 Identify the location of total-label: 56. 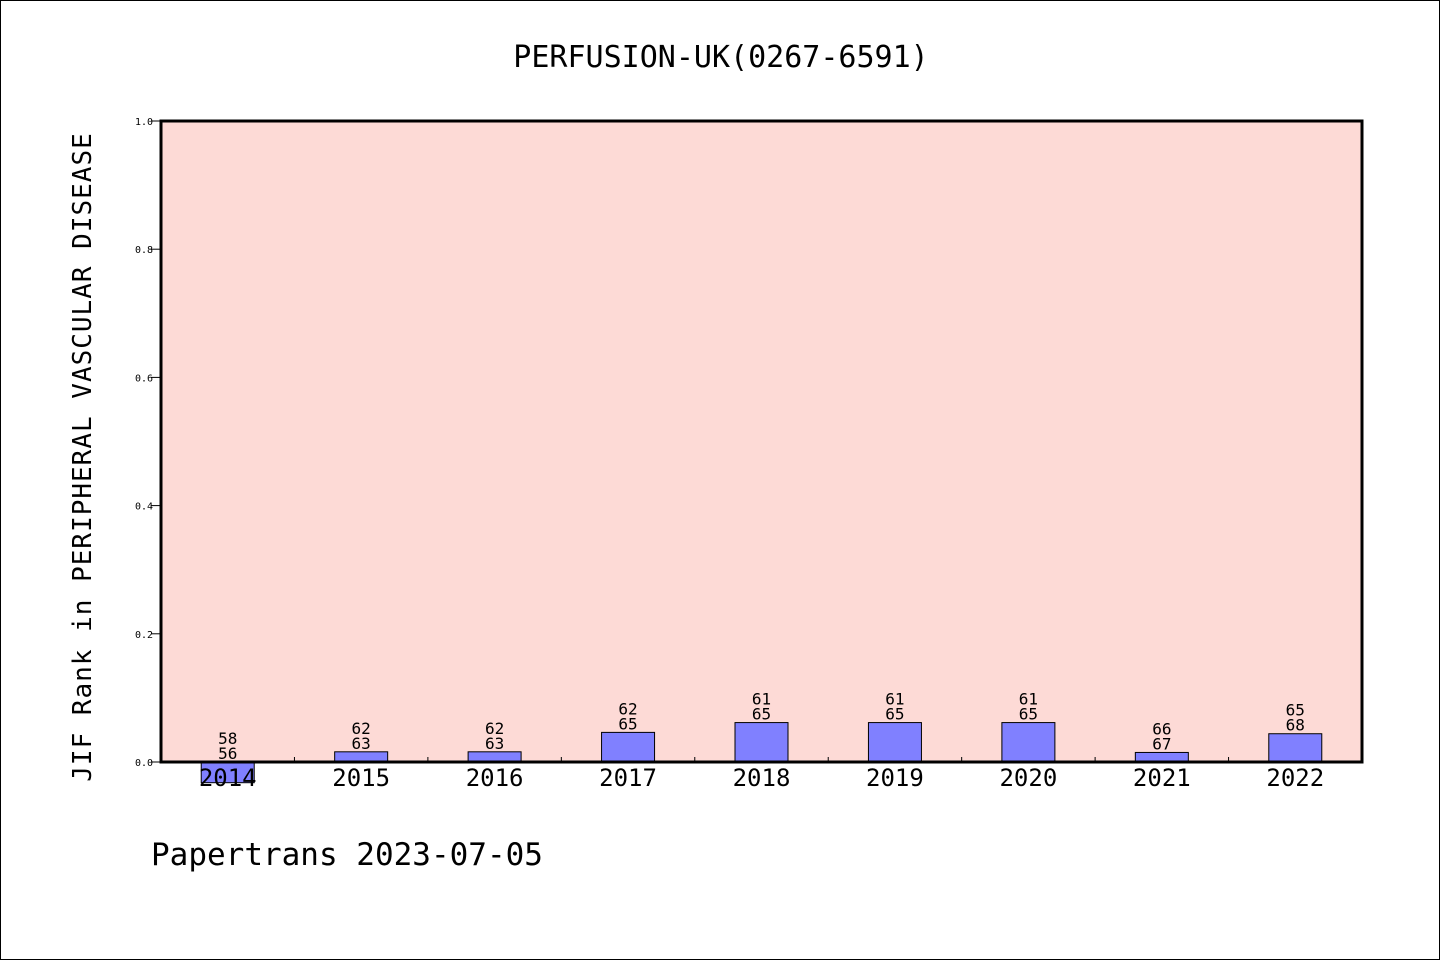
(227, 753).